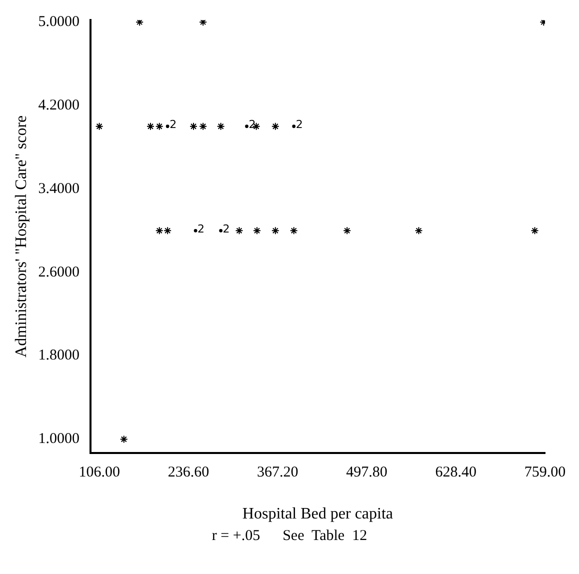  What do you see at coordinates (367, 472) in the screenshot?
I see `x-tick-label: 497.80` at bounding box center [367, 472].